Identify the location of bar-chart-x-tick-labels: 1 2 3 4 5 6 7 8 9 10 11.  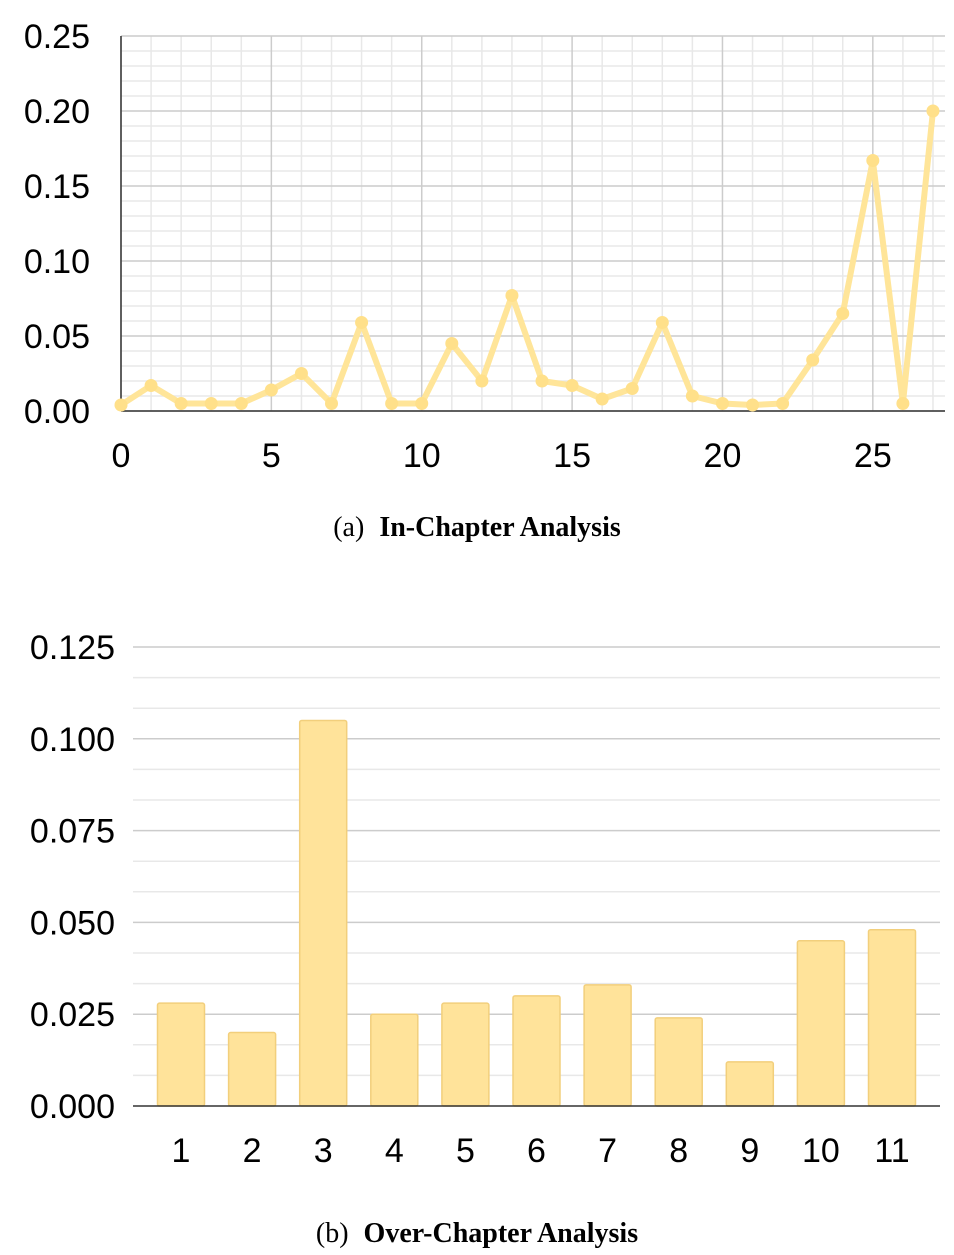
(541, 1151).